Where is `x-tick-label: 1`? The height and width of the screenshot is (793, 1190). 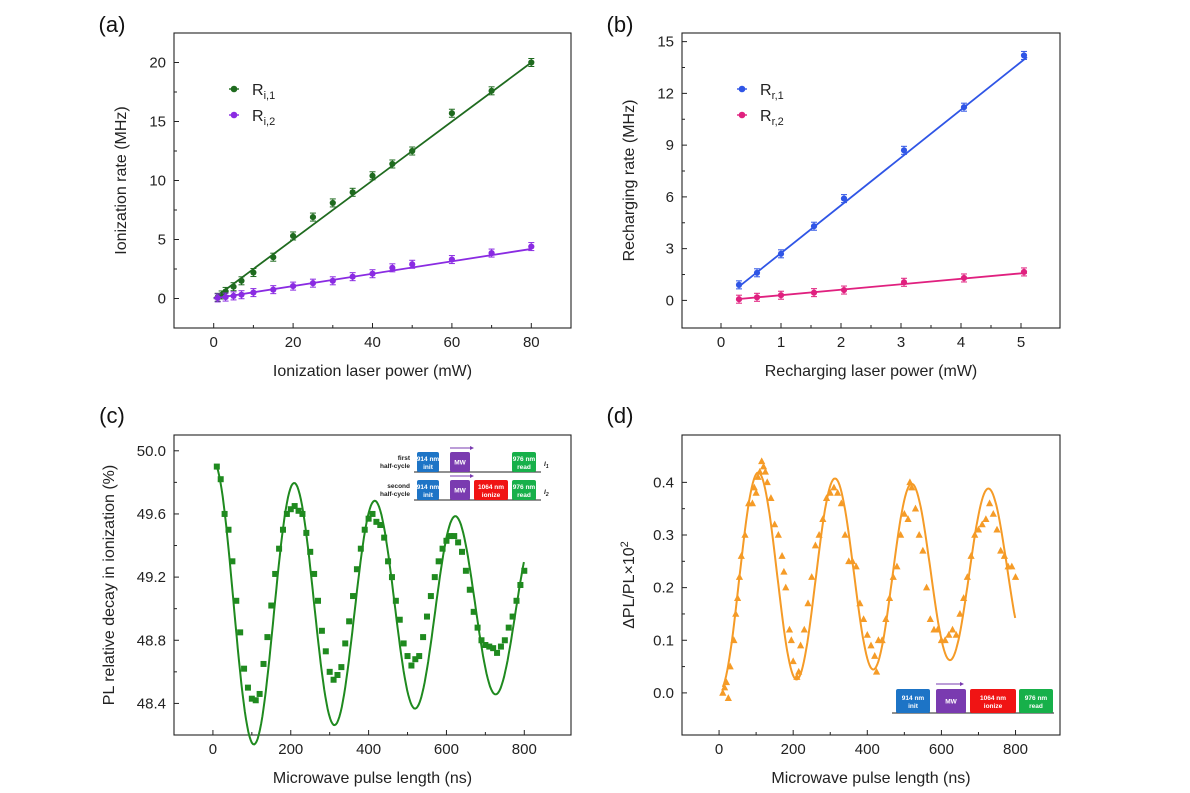
x-tick-label: 1 is located at coordinates (781, 342).